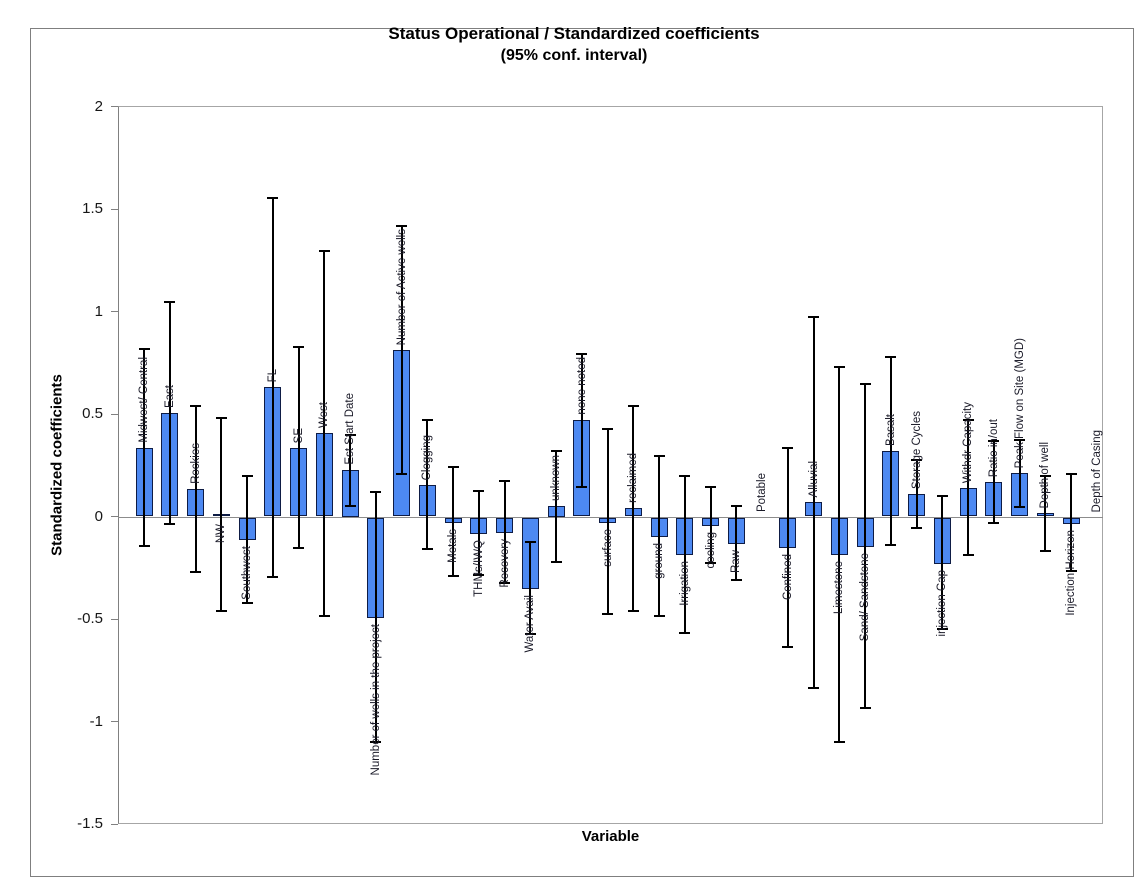 This screenshot has width=1148, height=891. I want to click on category-label: injection Cap, so click(942, 603).